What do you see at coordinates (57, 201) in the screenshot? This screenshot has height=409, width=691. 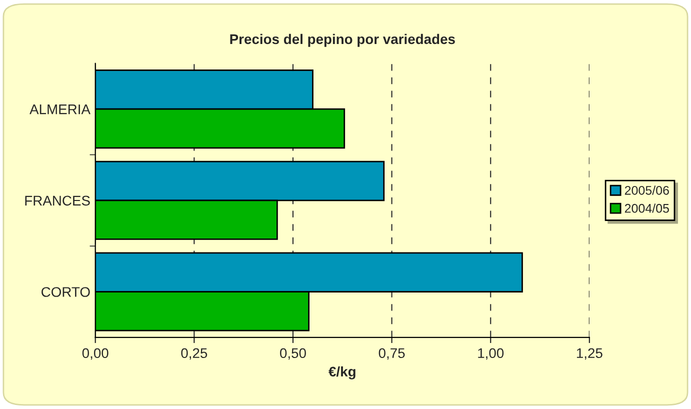 I see `y-tick-label: FRANCES` at bounding box center [57, 201].